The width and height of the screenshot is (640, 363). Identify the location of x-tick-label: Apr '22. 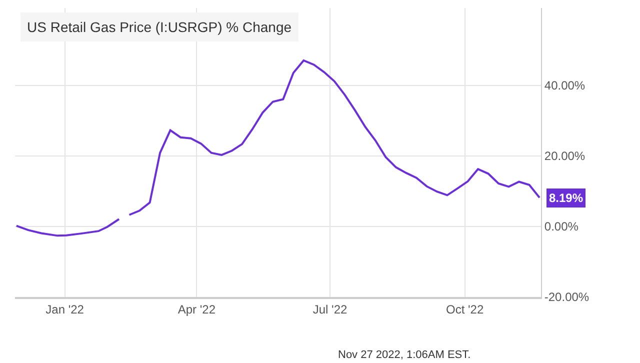
(197, 309).